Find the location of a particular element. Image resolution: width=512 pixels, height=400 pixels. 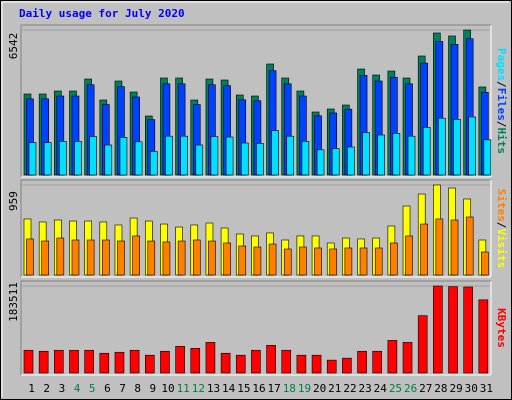

legend: KBytes is located at coordinates (501, 328).